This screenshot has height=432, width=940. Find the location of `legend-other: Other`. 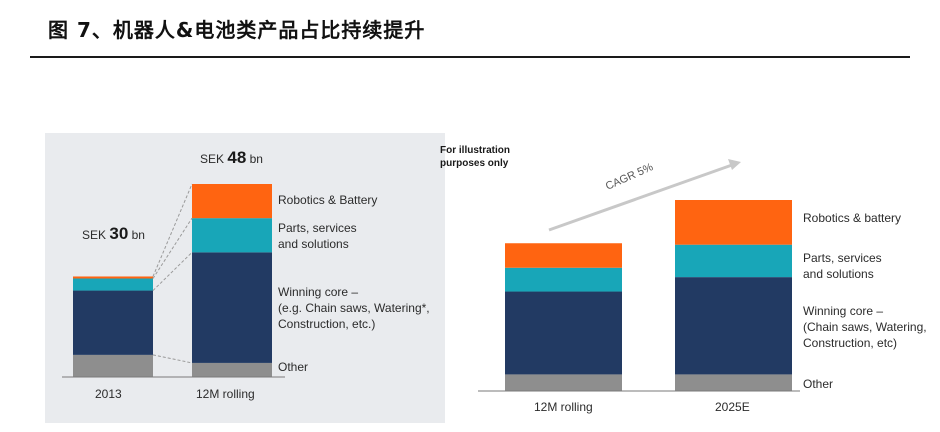

legend-other: Other is located at coordinates (293, 367).